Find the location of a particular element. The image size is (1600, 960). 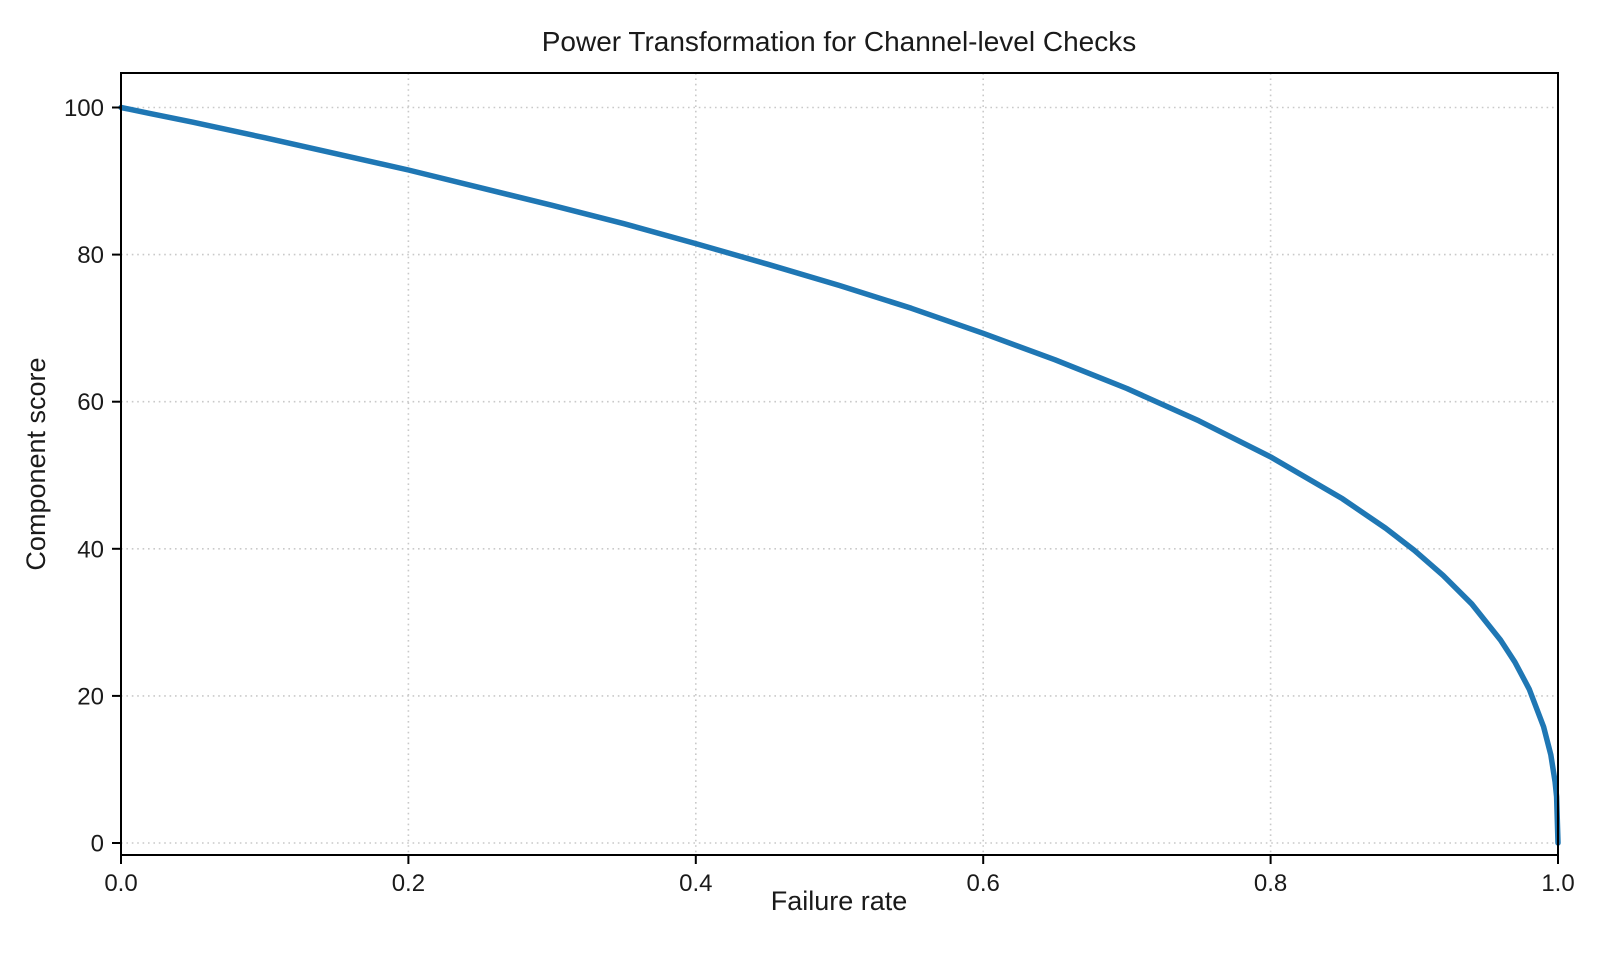

y-tick-label: 60 is located at coordinates (90, 402).